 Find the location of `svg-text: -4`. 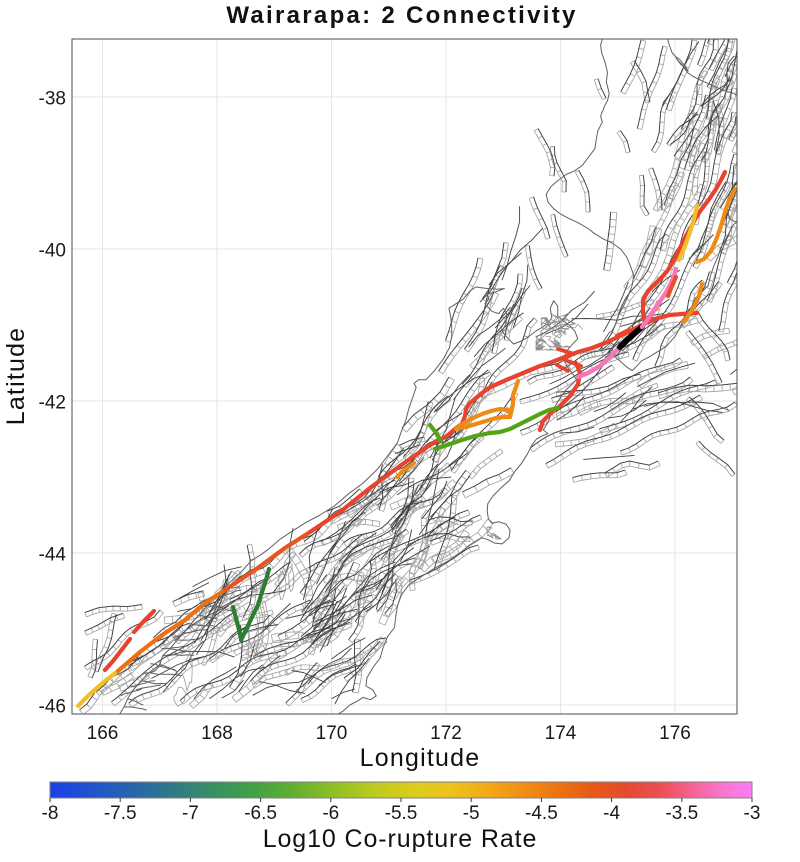

svg-text: -4 is located at coordinates (611, 813).